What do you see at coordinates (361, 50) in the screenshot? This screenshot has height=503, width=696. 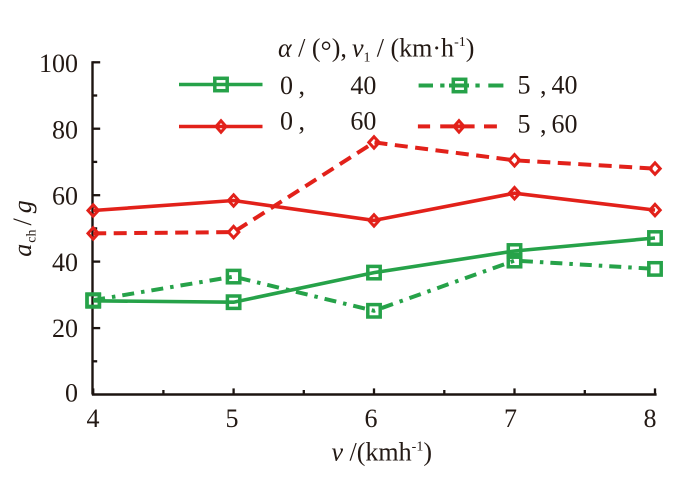 I see `svg-text: v1` at bounding box center [361, 50].